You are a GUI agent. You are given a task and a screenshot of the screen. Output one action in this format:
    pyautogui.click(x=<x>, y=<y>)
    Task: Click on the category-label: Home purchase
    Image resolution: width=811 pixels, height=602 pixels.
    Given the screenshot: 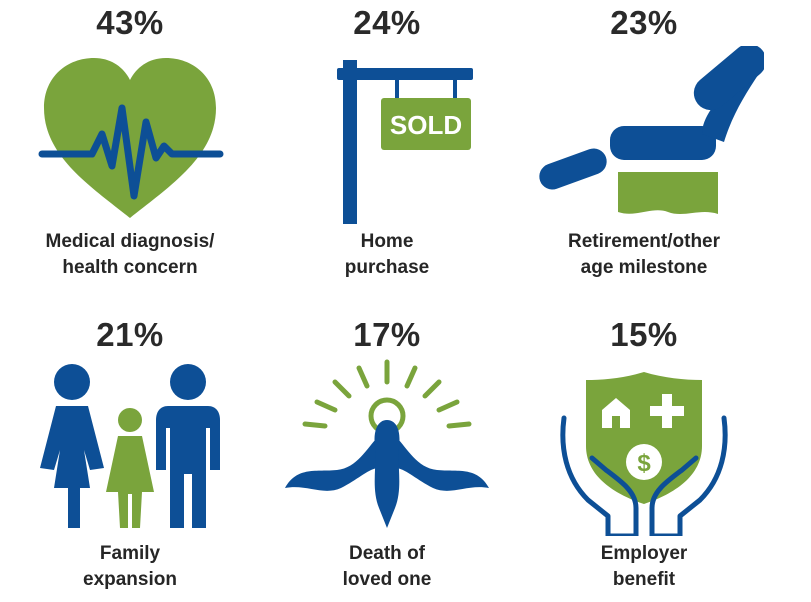 What is the action you would take?
    pyautogui.click(x=387, y=254)
    